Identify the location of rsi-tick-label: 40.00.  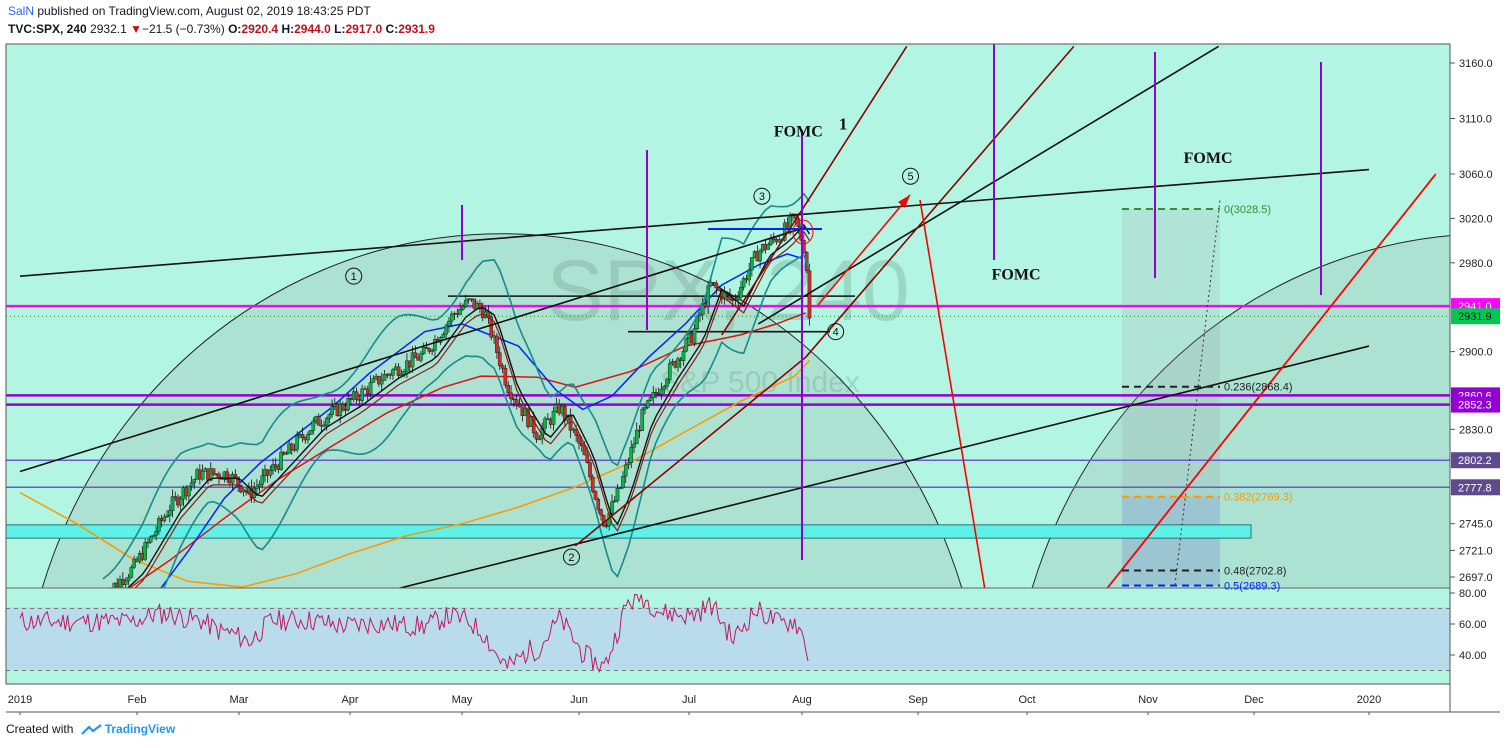
(1473, 656).